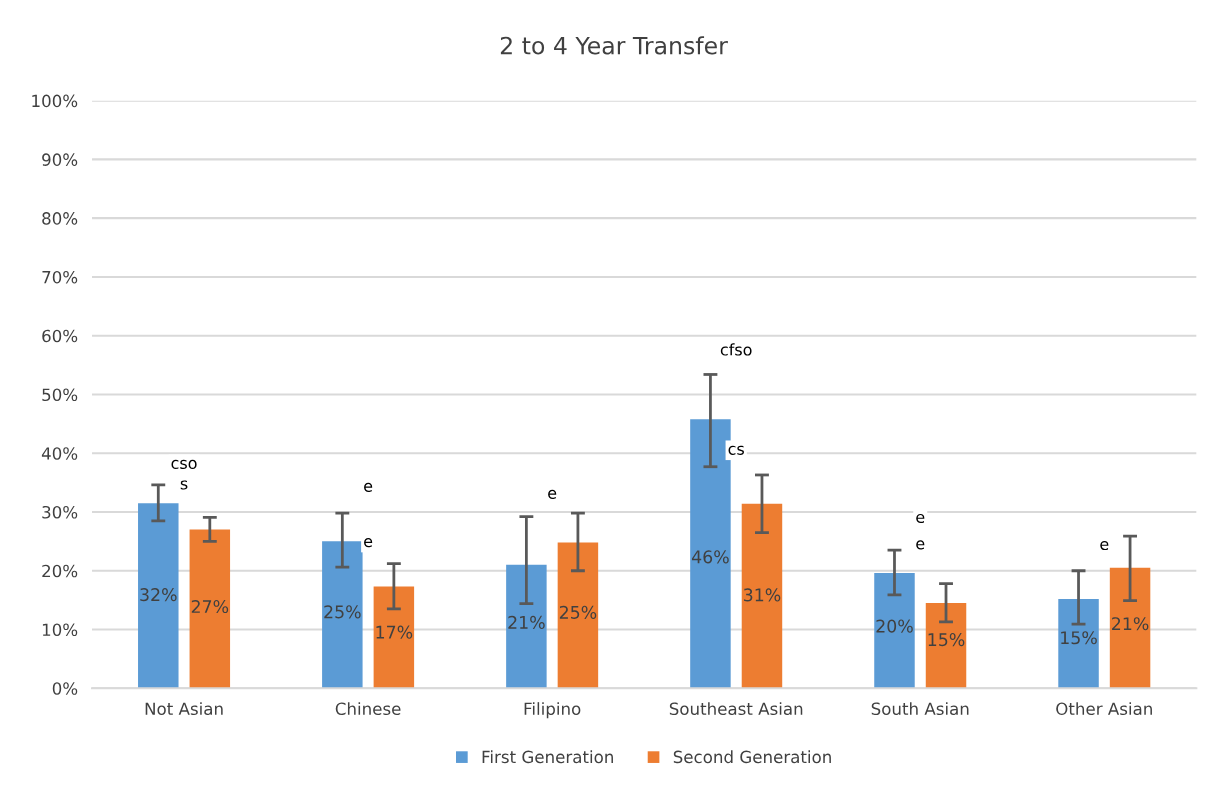 This screenshot has width=1227, height=805. I want to click on y-tick-label: 10%, so click(60, 630).